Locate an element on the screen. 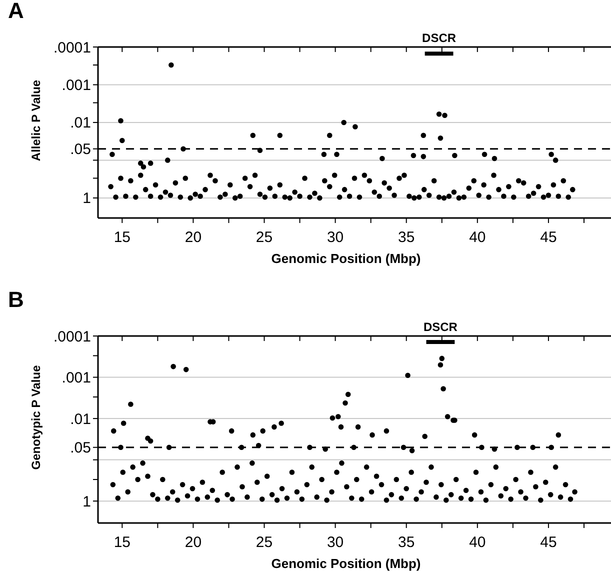  y-axis-title: Genotypic P Value is located at coordinates (36, 417).